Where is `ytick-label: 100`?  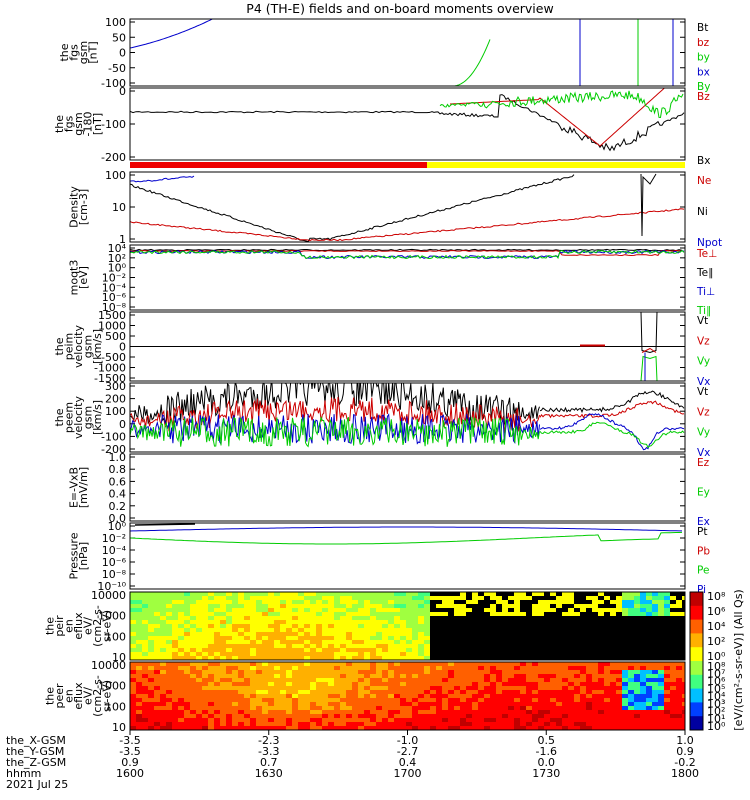 ytick-label: 100 is located at coordinates (115, 175).